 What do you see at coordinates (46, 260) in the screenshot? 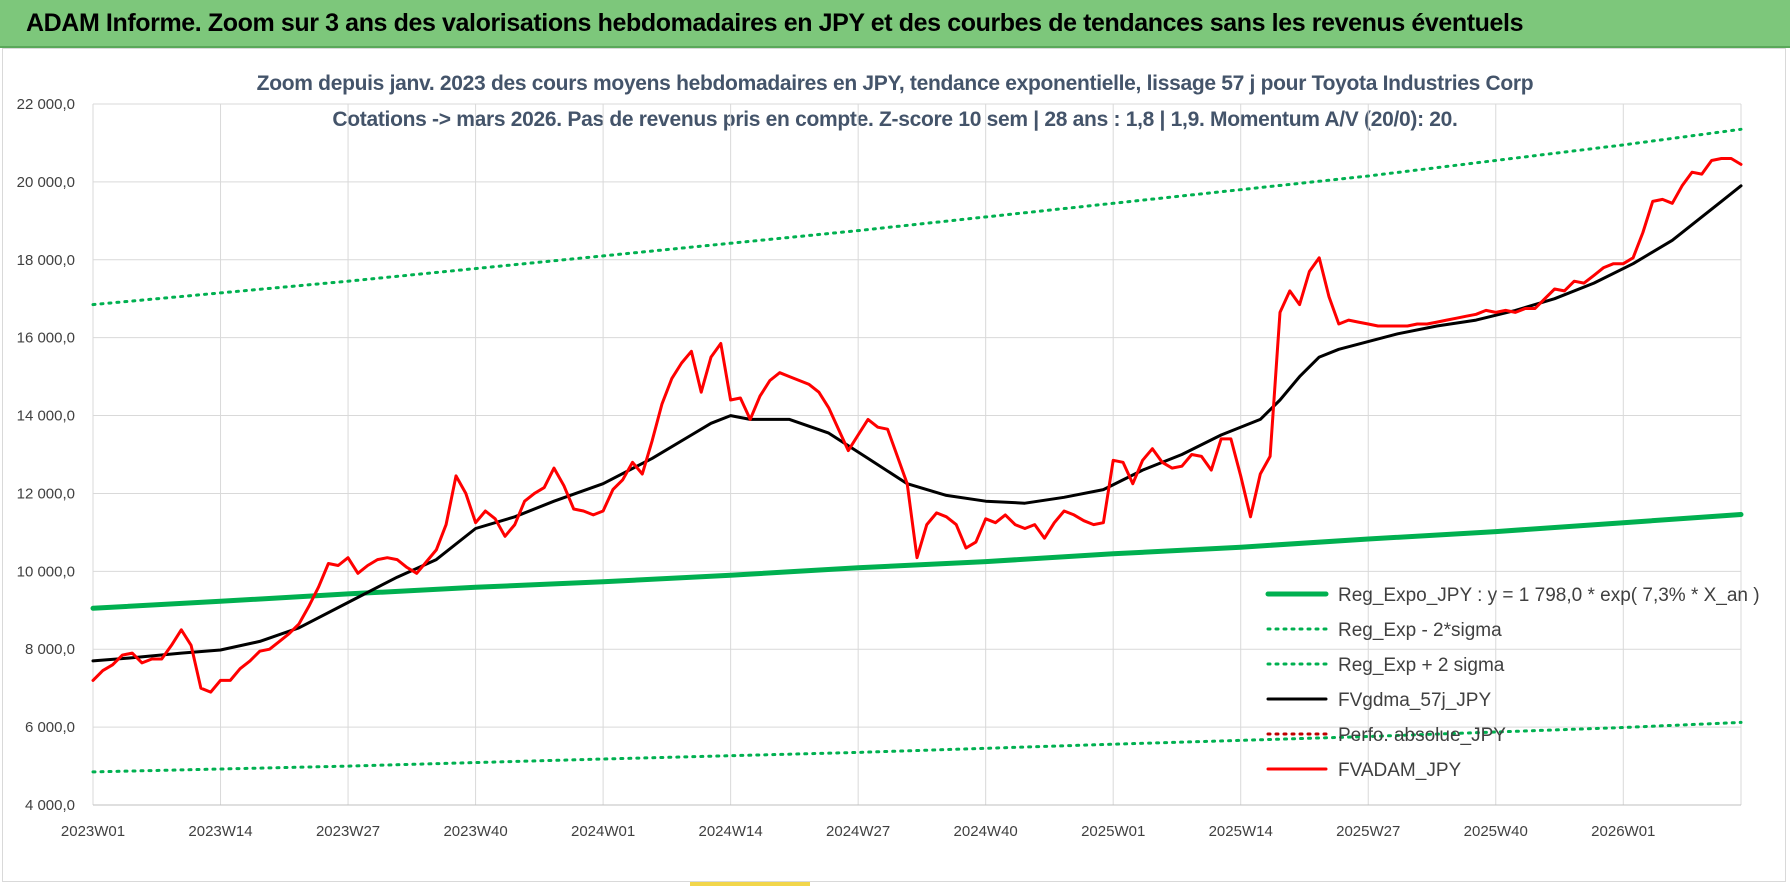
I see `y-tick-label: 18 000,0` at bounding box center [46, 260].